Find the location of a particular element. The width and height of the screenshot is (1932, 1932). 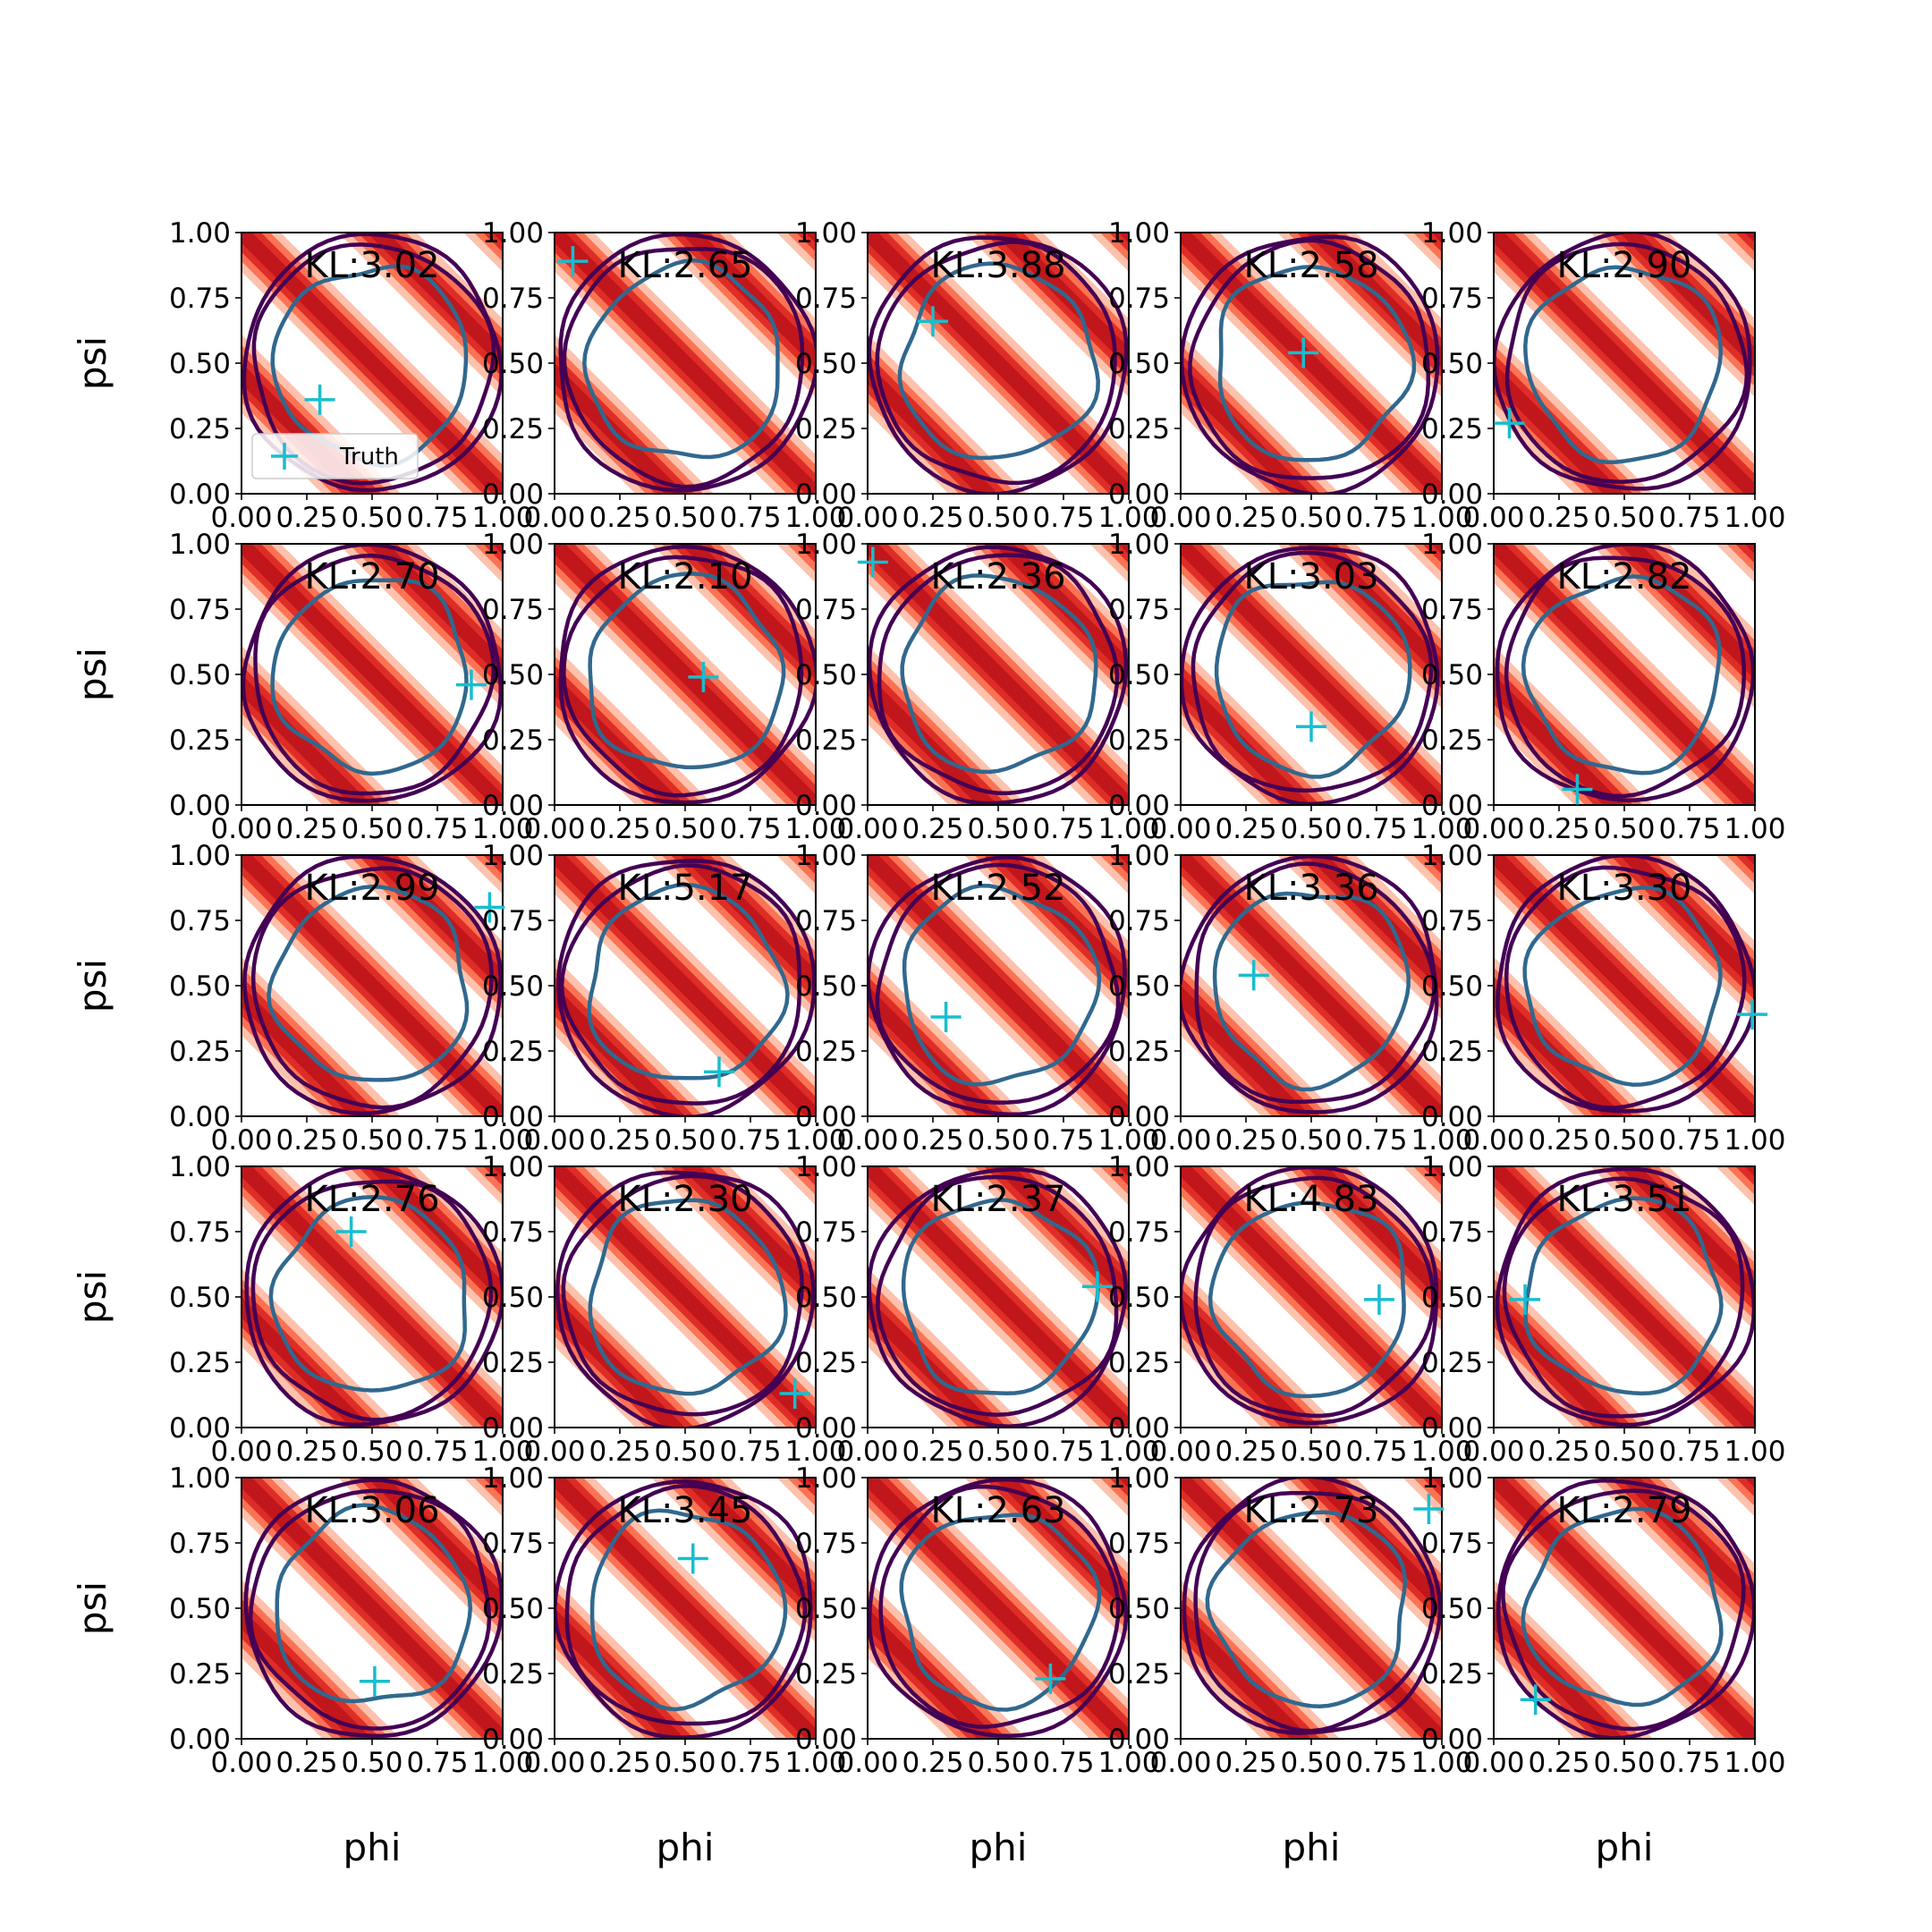

kl-label: KL:2.37 is located at coordinates (997, 1199).